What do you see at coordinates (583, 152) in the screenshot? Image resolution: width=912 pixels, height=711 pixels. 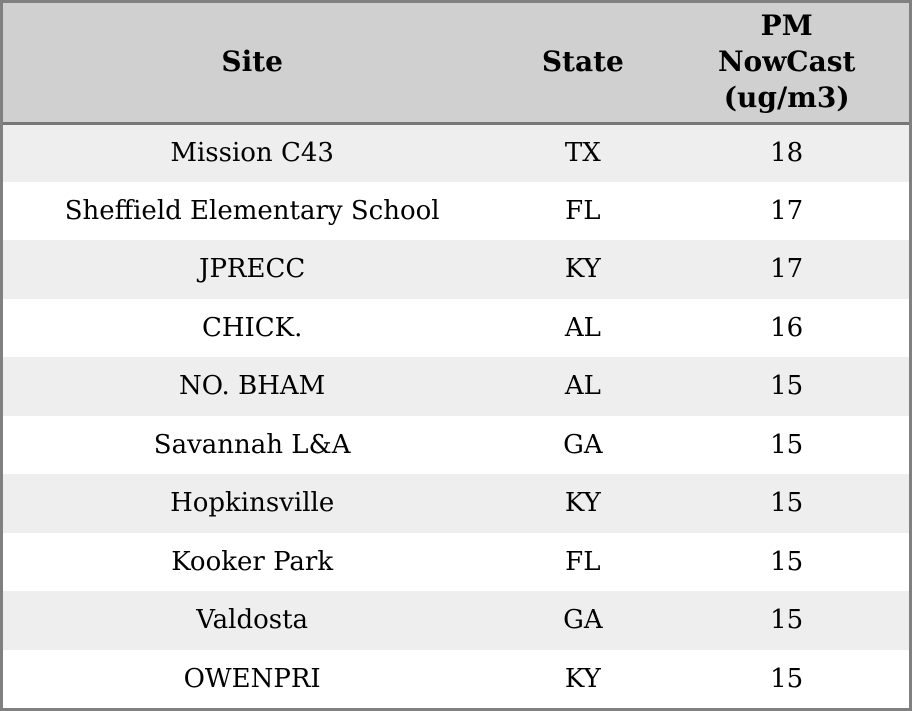 I see `state-cell: TX` at bounding box center [583, 152].